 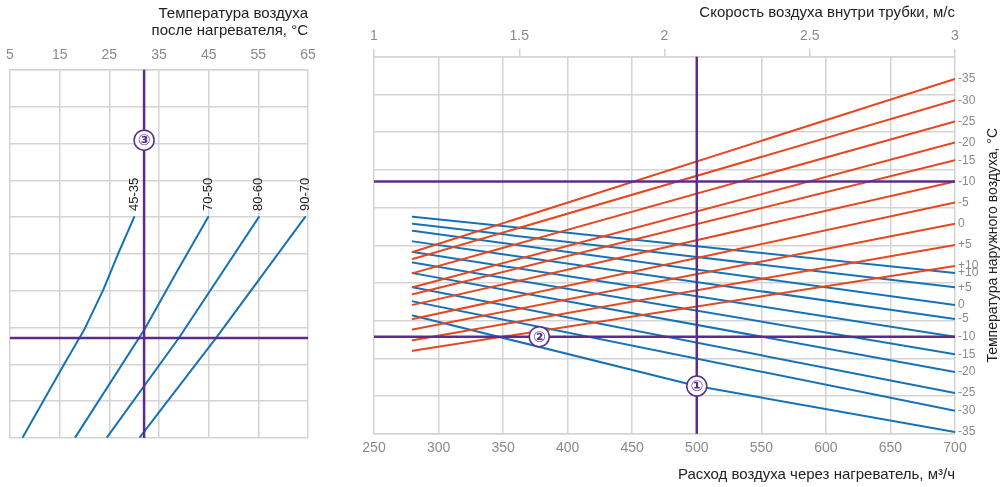 What do you see at coordinates (632, 446) in the screenshot?
I see `x-tick-label: 450` at bounding box center [632, 446].